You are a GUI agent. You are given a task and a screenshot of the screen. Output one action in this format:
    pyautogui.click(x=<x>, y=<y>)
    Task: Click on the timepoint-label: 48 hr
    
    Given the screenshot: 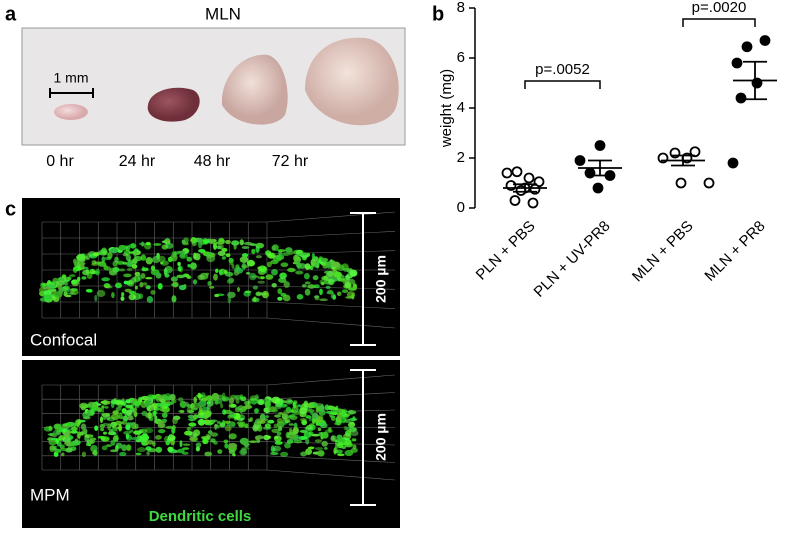 What is the action you would take?
    pyautogui.click(x=212, y=161)
    